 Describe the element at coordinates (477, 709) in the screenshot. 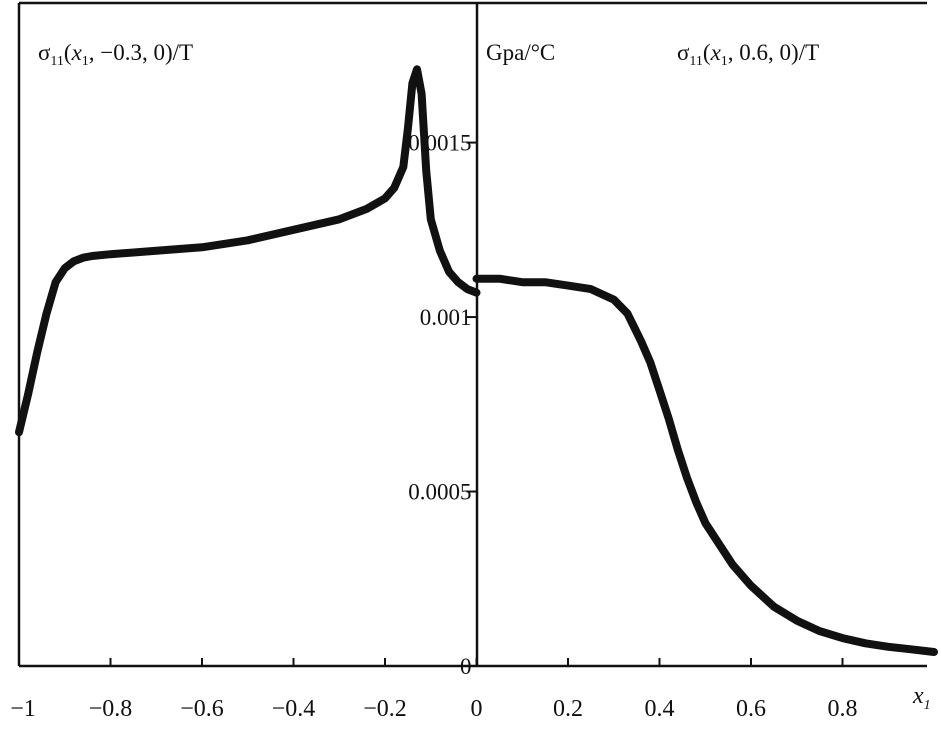

I see `x-tick-label: 0` at that location.